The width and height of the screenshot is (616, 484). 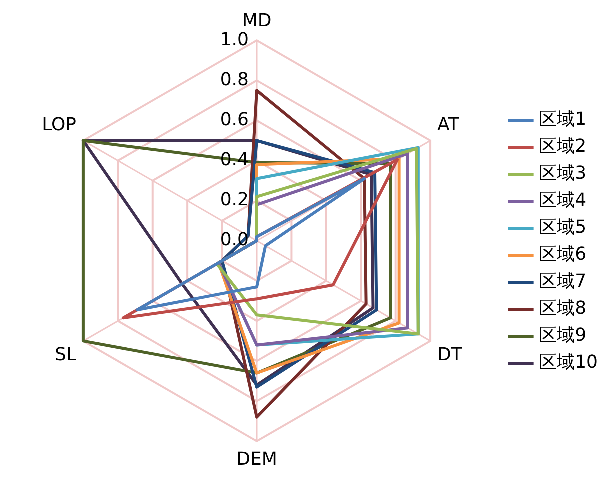 I want to click on spoke-label: LOP, so click(x=59, y=125).